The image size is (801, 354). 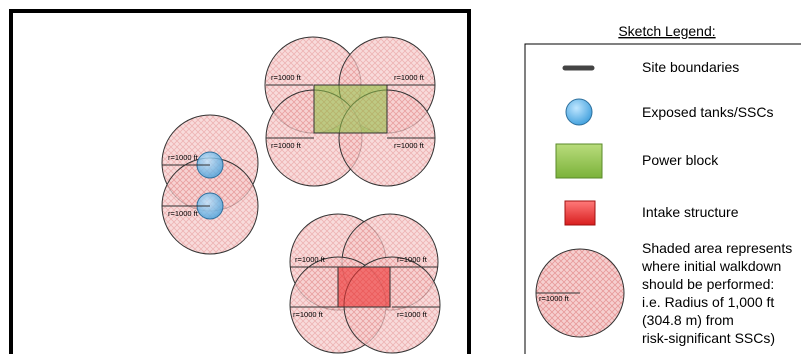 What do you see at coordinates (717, 248) in the screenshot?
I see `legend-shaded-line: Shaded area represents` at bounding box center [717, 248].